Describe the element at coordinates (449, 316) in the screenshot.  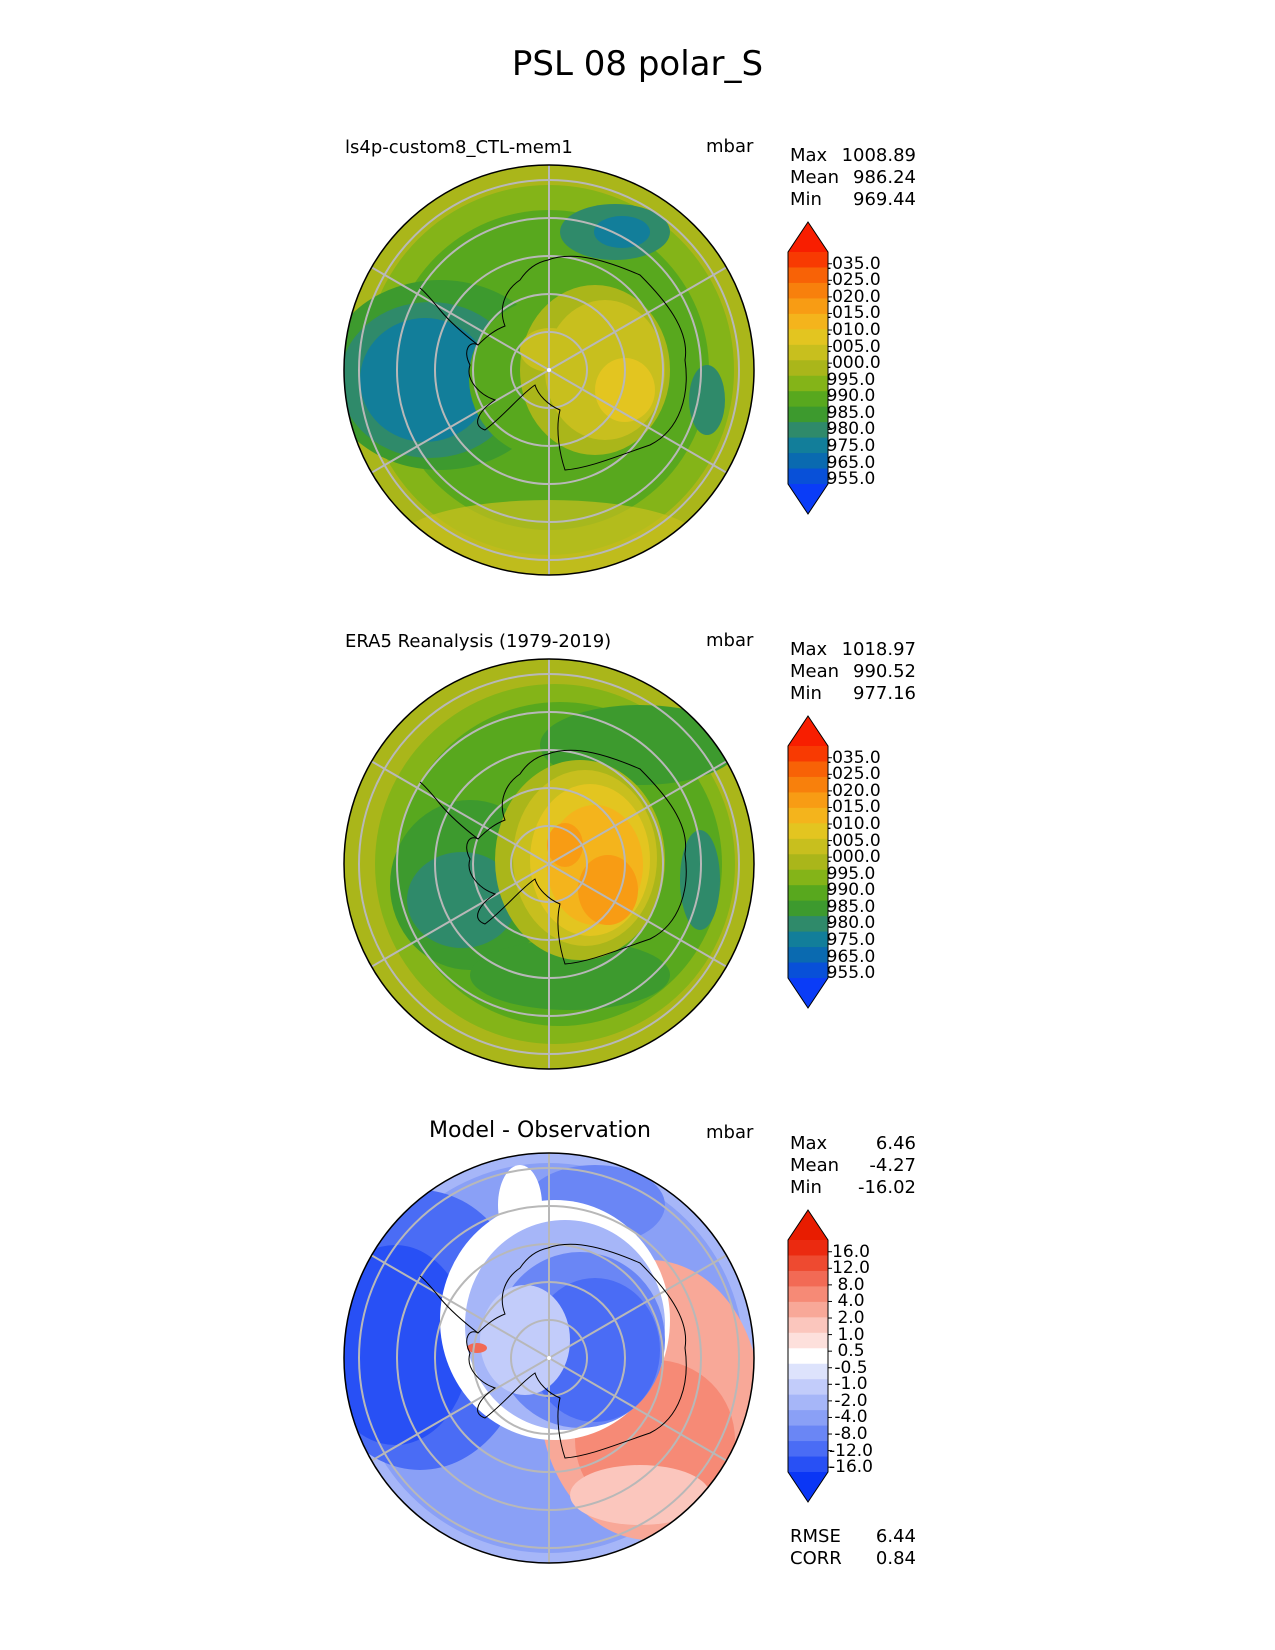
I see `panel1-peninsula-coastline` at that location.